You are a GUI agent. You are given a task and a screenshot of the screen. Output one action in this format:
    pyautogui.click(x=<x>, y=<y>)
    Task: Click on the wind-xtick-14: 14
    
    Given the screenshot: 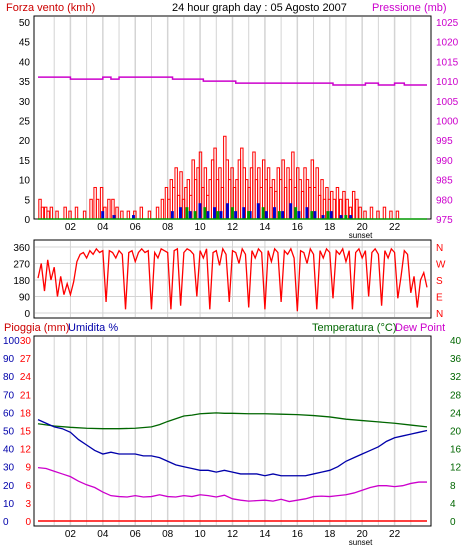 What is the action you would take?
    pyautogui.click(x=265, y=227)
    